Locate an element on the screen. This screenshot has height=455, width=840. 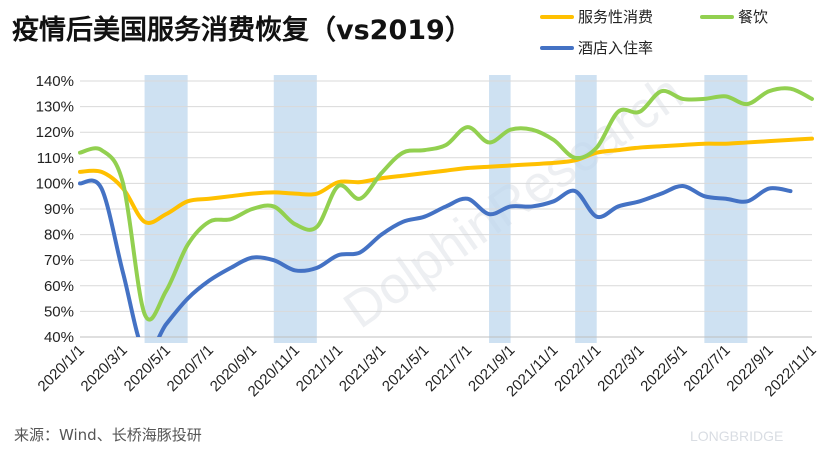
x-tick-label: 2022/3/1 is located at coordinates (620, 368).